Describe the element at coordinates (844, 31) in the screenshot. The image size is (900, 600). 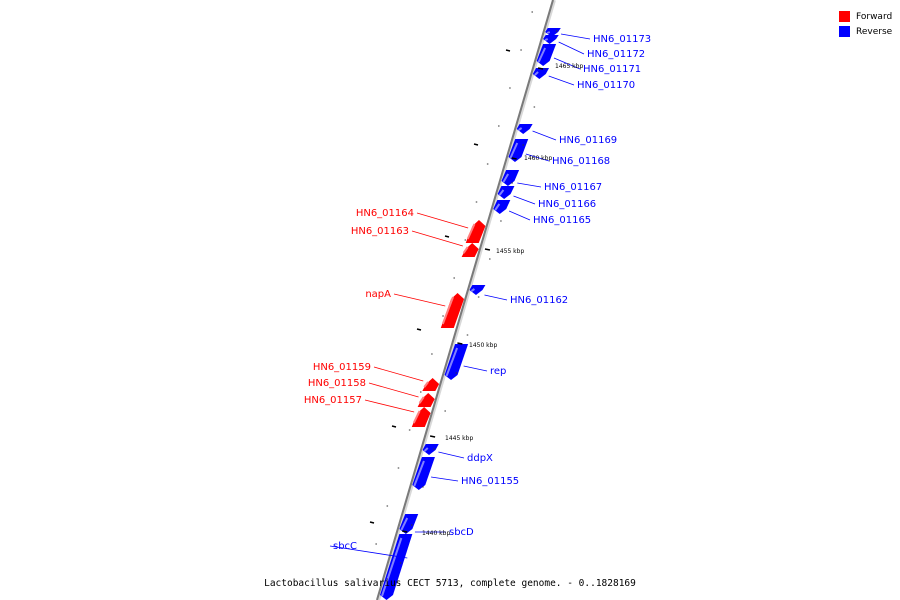
I see `reverse-swatch` at that location.